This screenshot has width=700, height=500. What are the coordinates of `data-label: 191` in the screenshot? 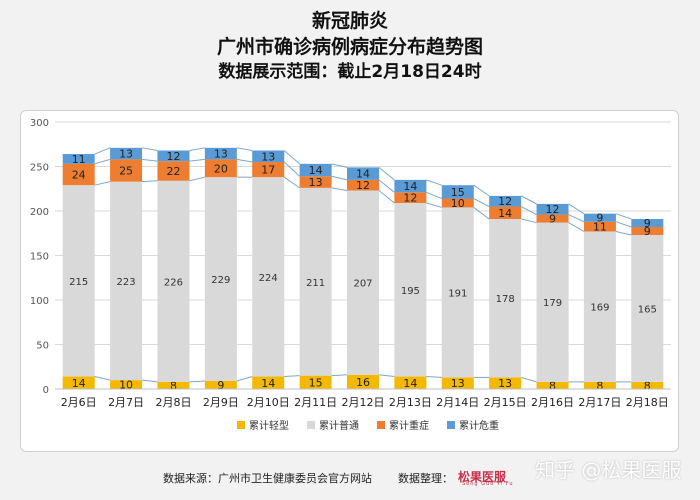 It's located at (457, 293).